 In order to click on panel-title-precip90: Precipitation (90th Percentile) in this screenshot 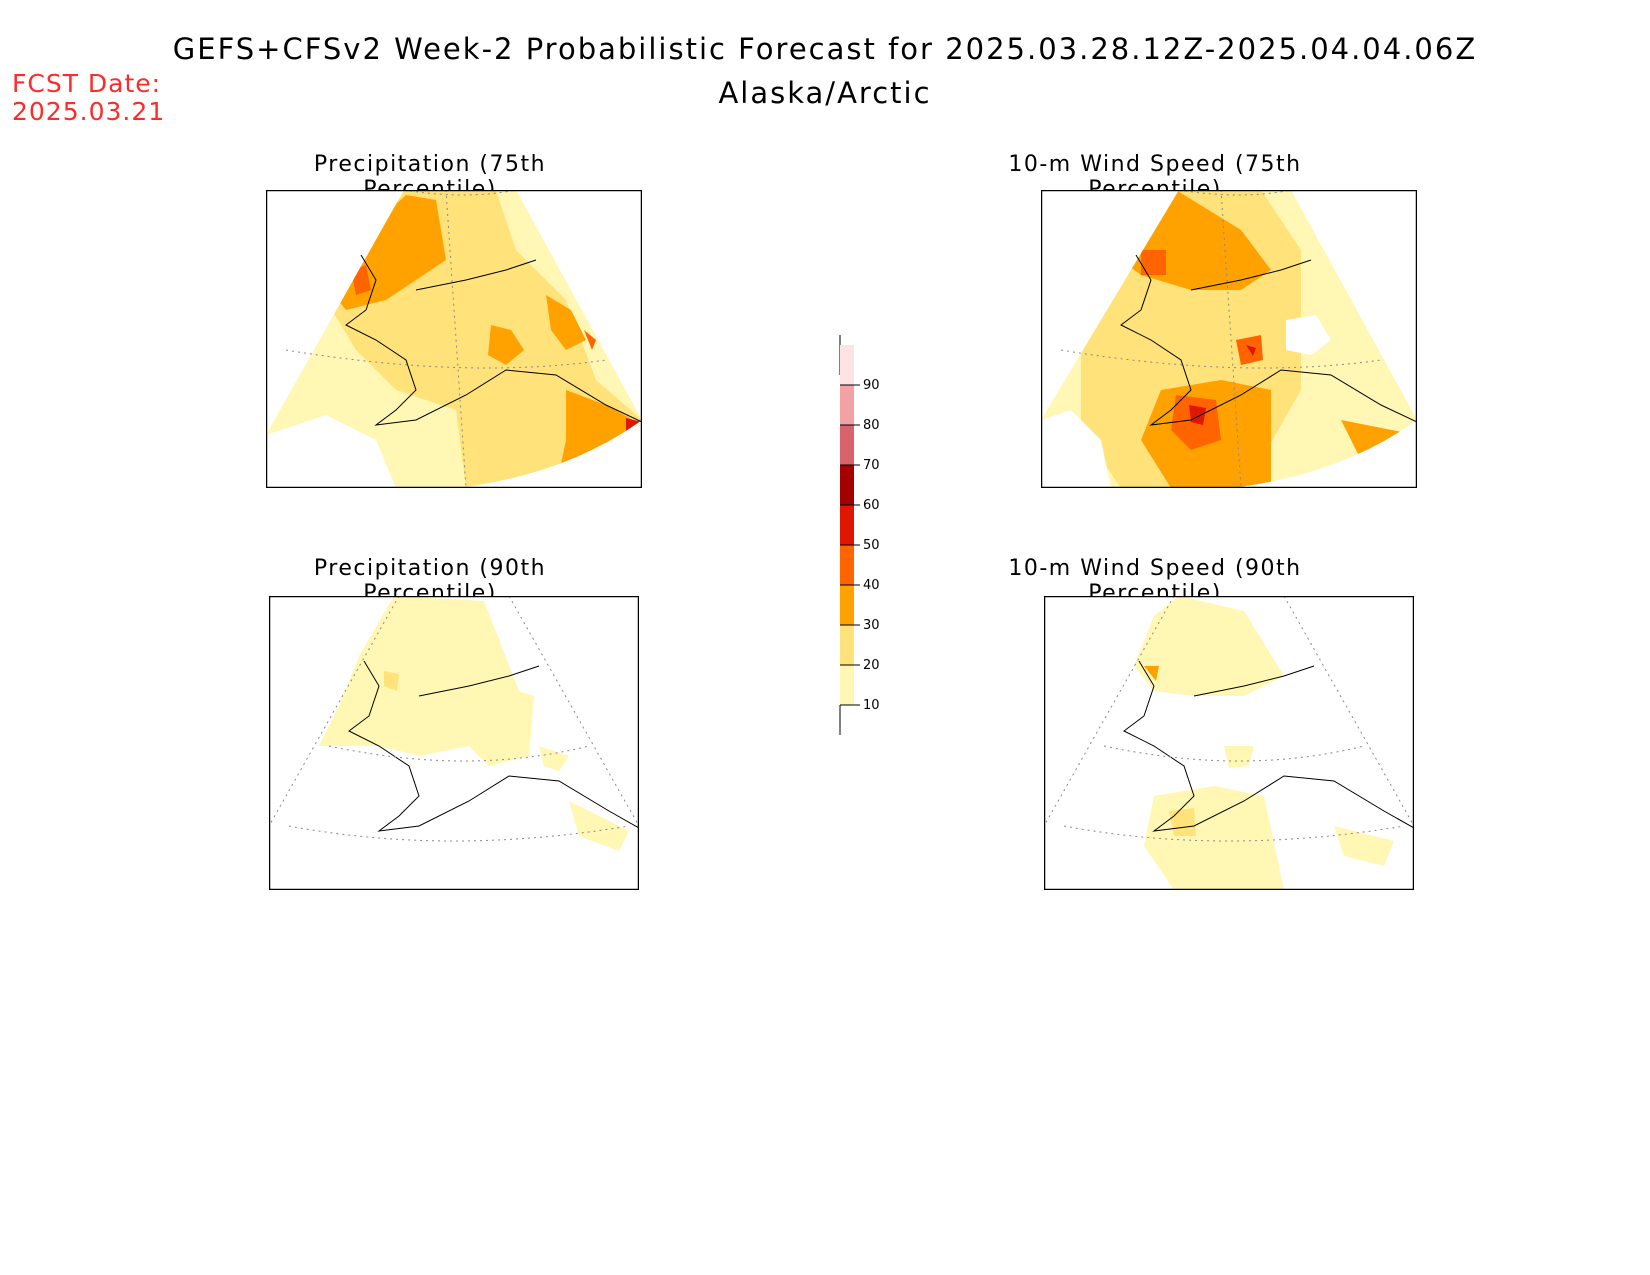, I will do `click(430, 581)`.